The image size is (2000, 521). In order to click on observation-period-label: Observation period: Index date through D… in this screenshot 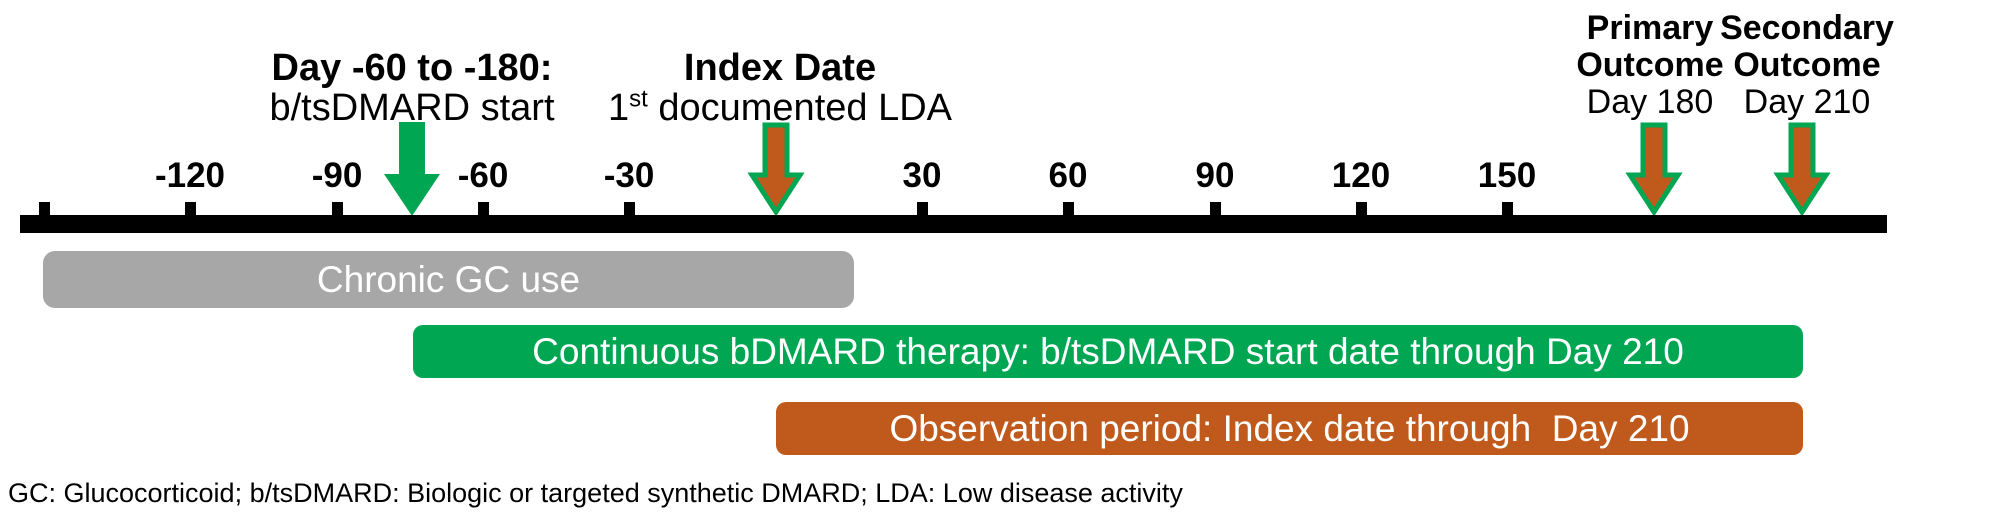, I will do `click(1289, 428)`.